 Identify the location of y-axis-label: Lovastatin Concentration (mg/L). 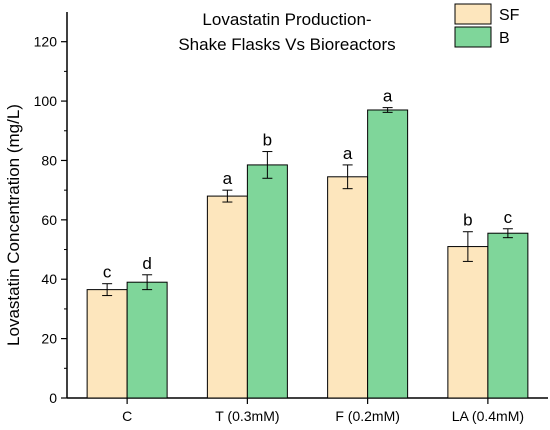
(13, 225).